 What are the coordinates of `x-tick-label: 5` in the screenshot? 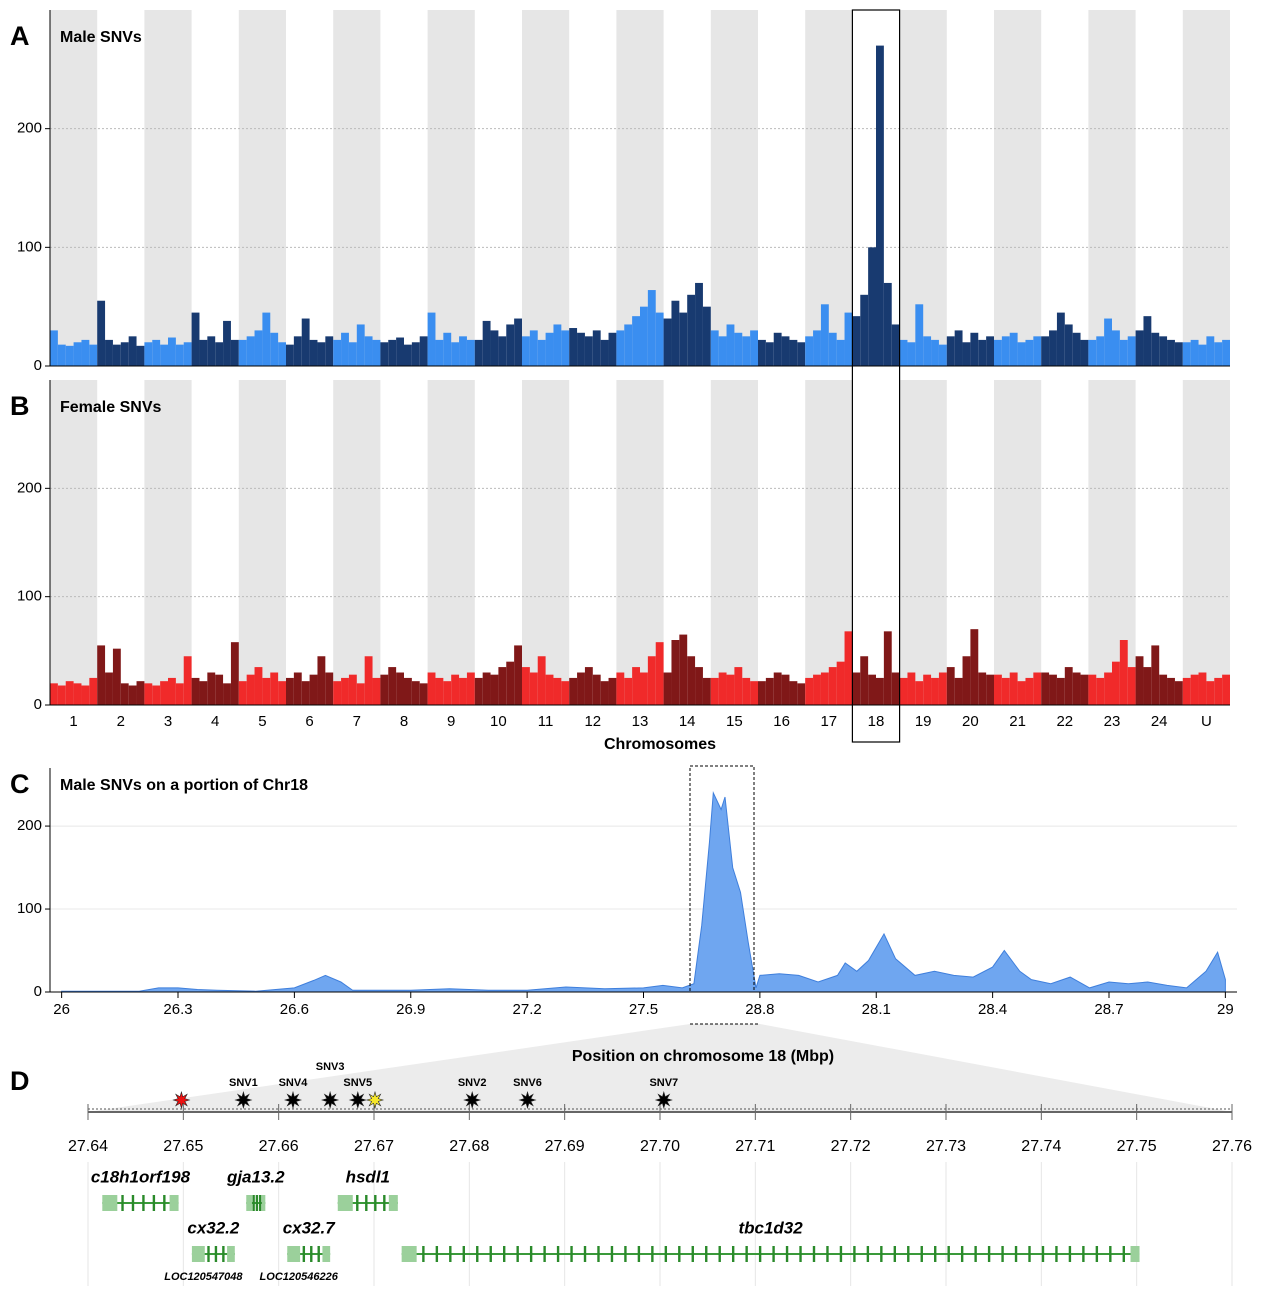 It's located at (262, 721).